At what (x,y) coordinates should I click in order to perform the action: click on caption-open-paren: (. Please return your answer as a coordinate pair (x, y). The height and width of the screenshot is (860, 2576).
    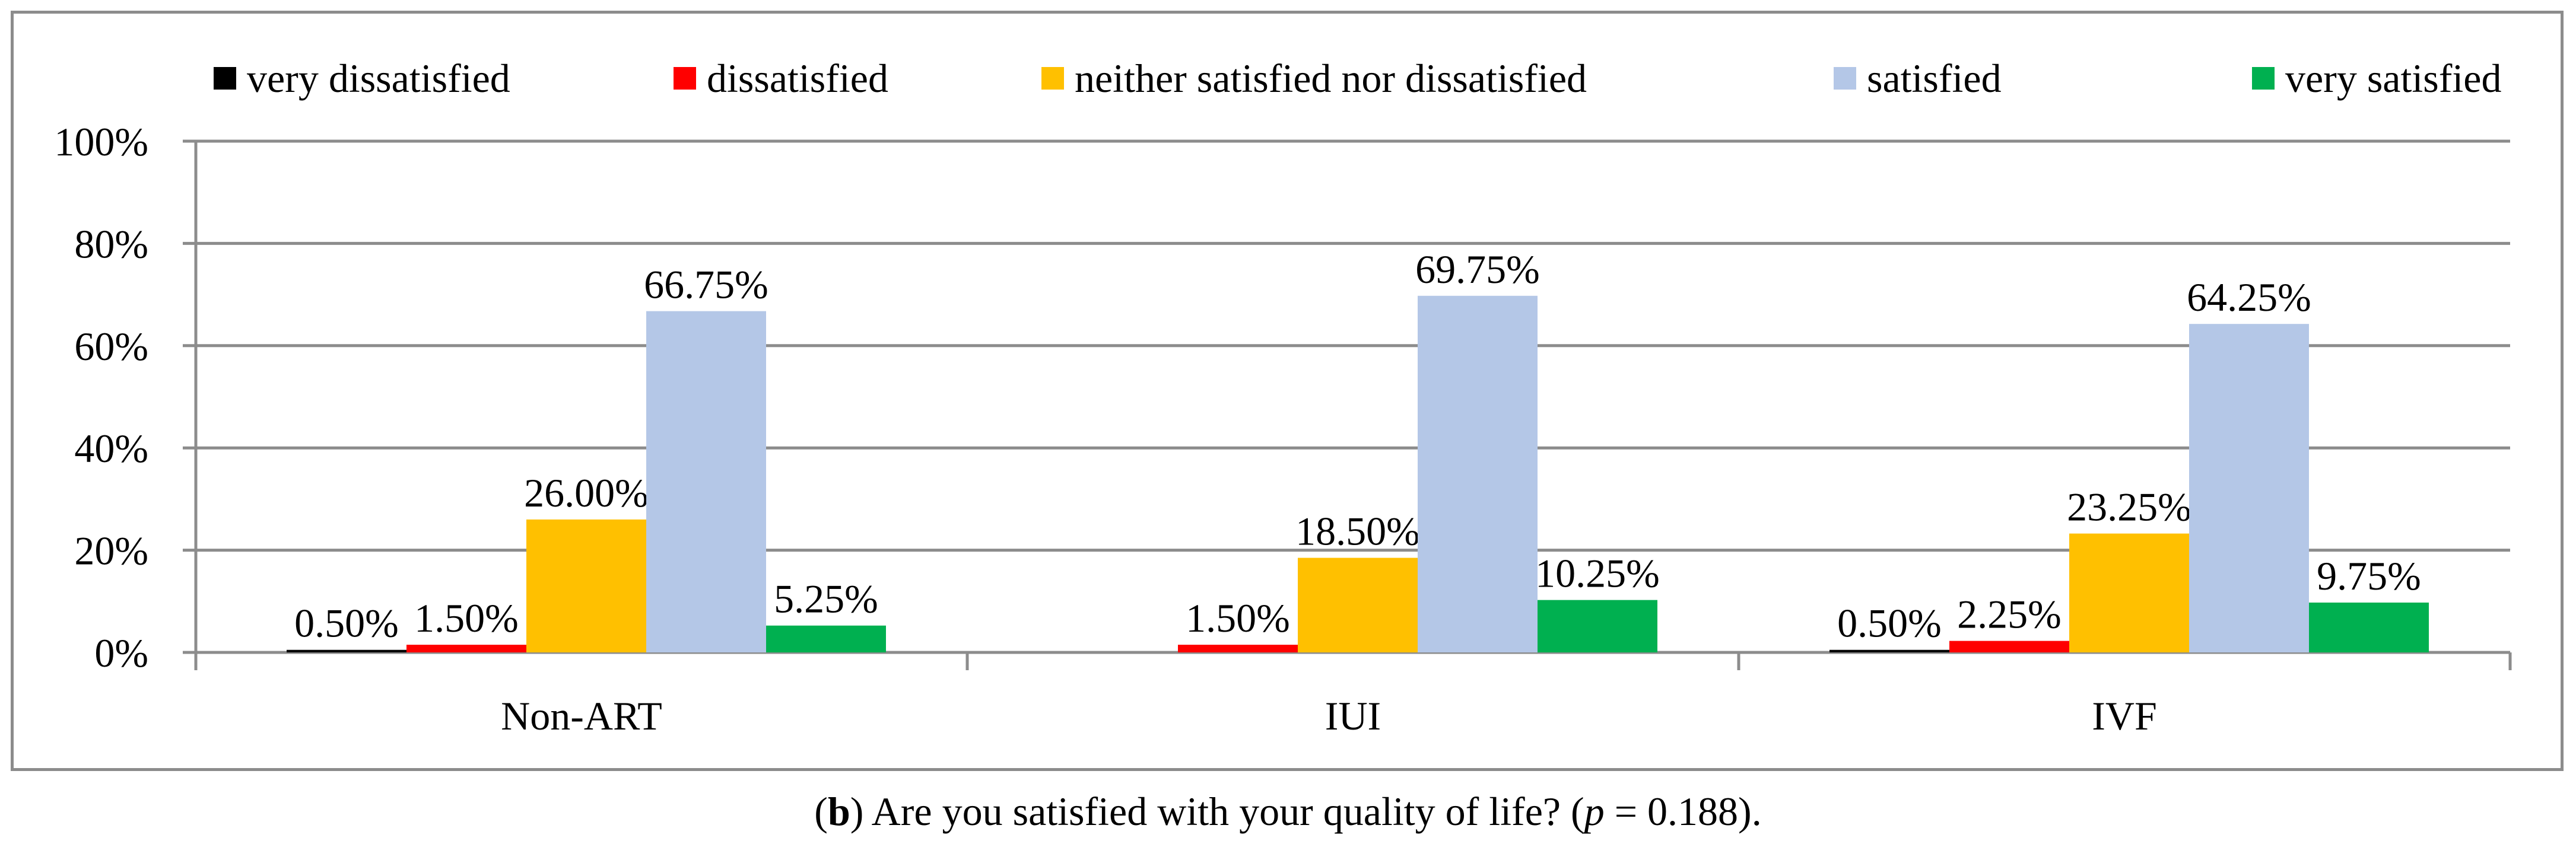
    Looking at the image, I should click on (821, 811).